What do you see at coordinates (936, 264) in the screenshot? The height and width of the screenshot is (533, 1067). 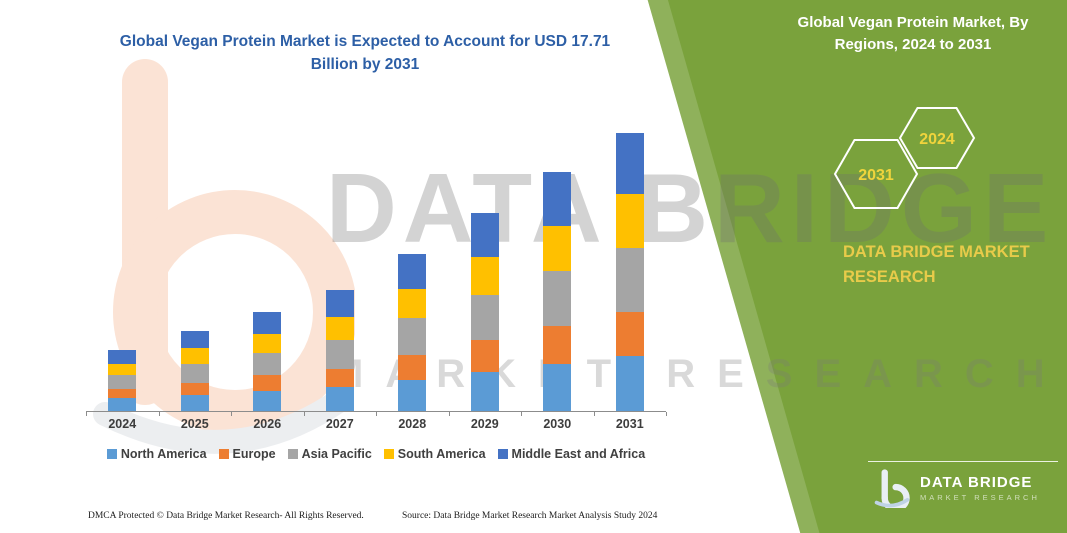 I see `brand-name-text: DATA BRIDGE MARKET RESEARCH` at bounding box center [936, 264].